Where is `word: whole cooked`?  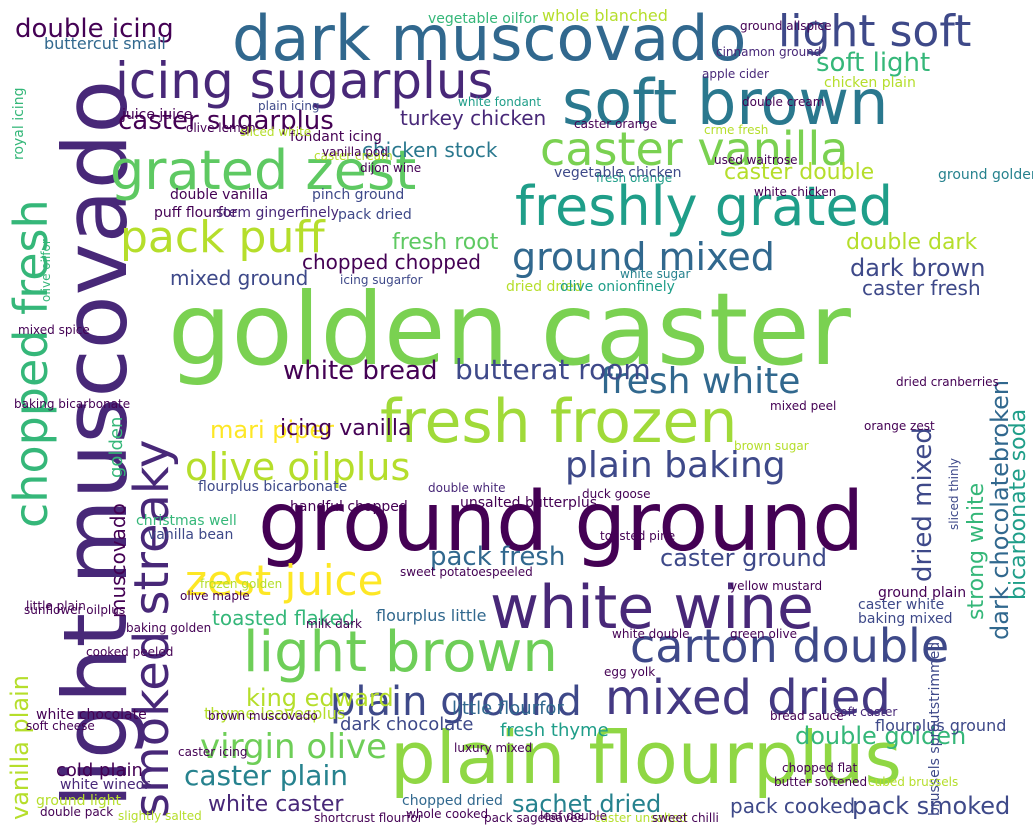 word: whole cooked is located at coordinates (447, 814).